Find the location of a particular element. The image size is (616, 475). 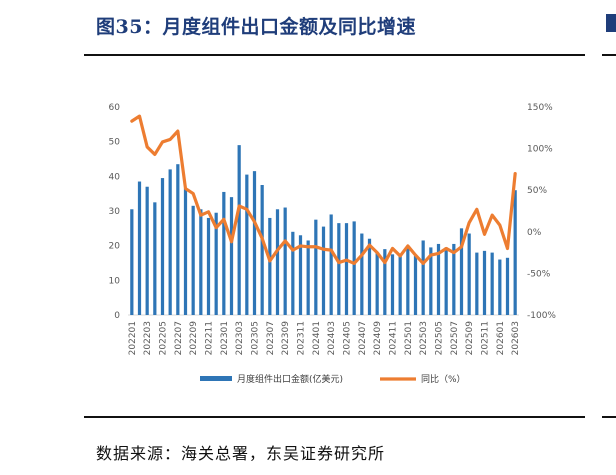

x-tick-label: 202511 is located at coordinates (486, 338).